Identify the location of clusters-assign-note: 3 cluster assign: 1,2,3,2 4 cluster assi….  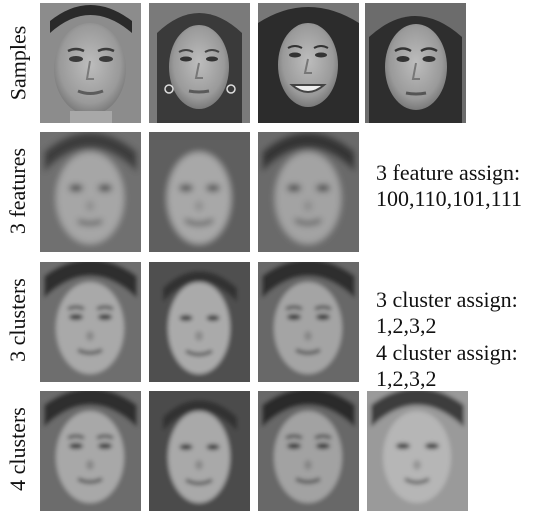
(447, 340).